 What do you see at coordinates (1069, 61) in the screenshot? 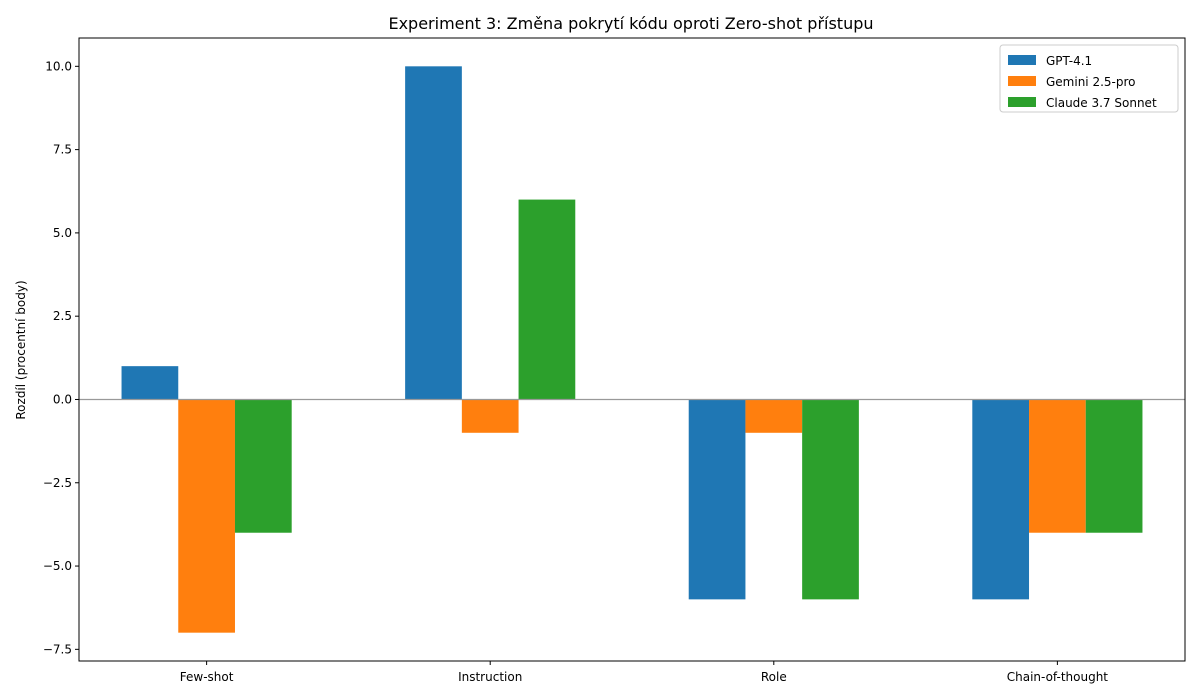
I see `legend-label: GPT-4.1` at bounding box center [1069, 61].